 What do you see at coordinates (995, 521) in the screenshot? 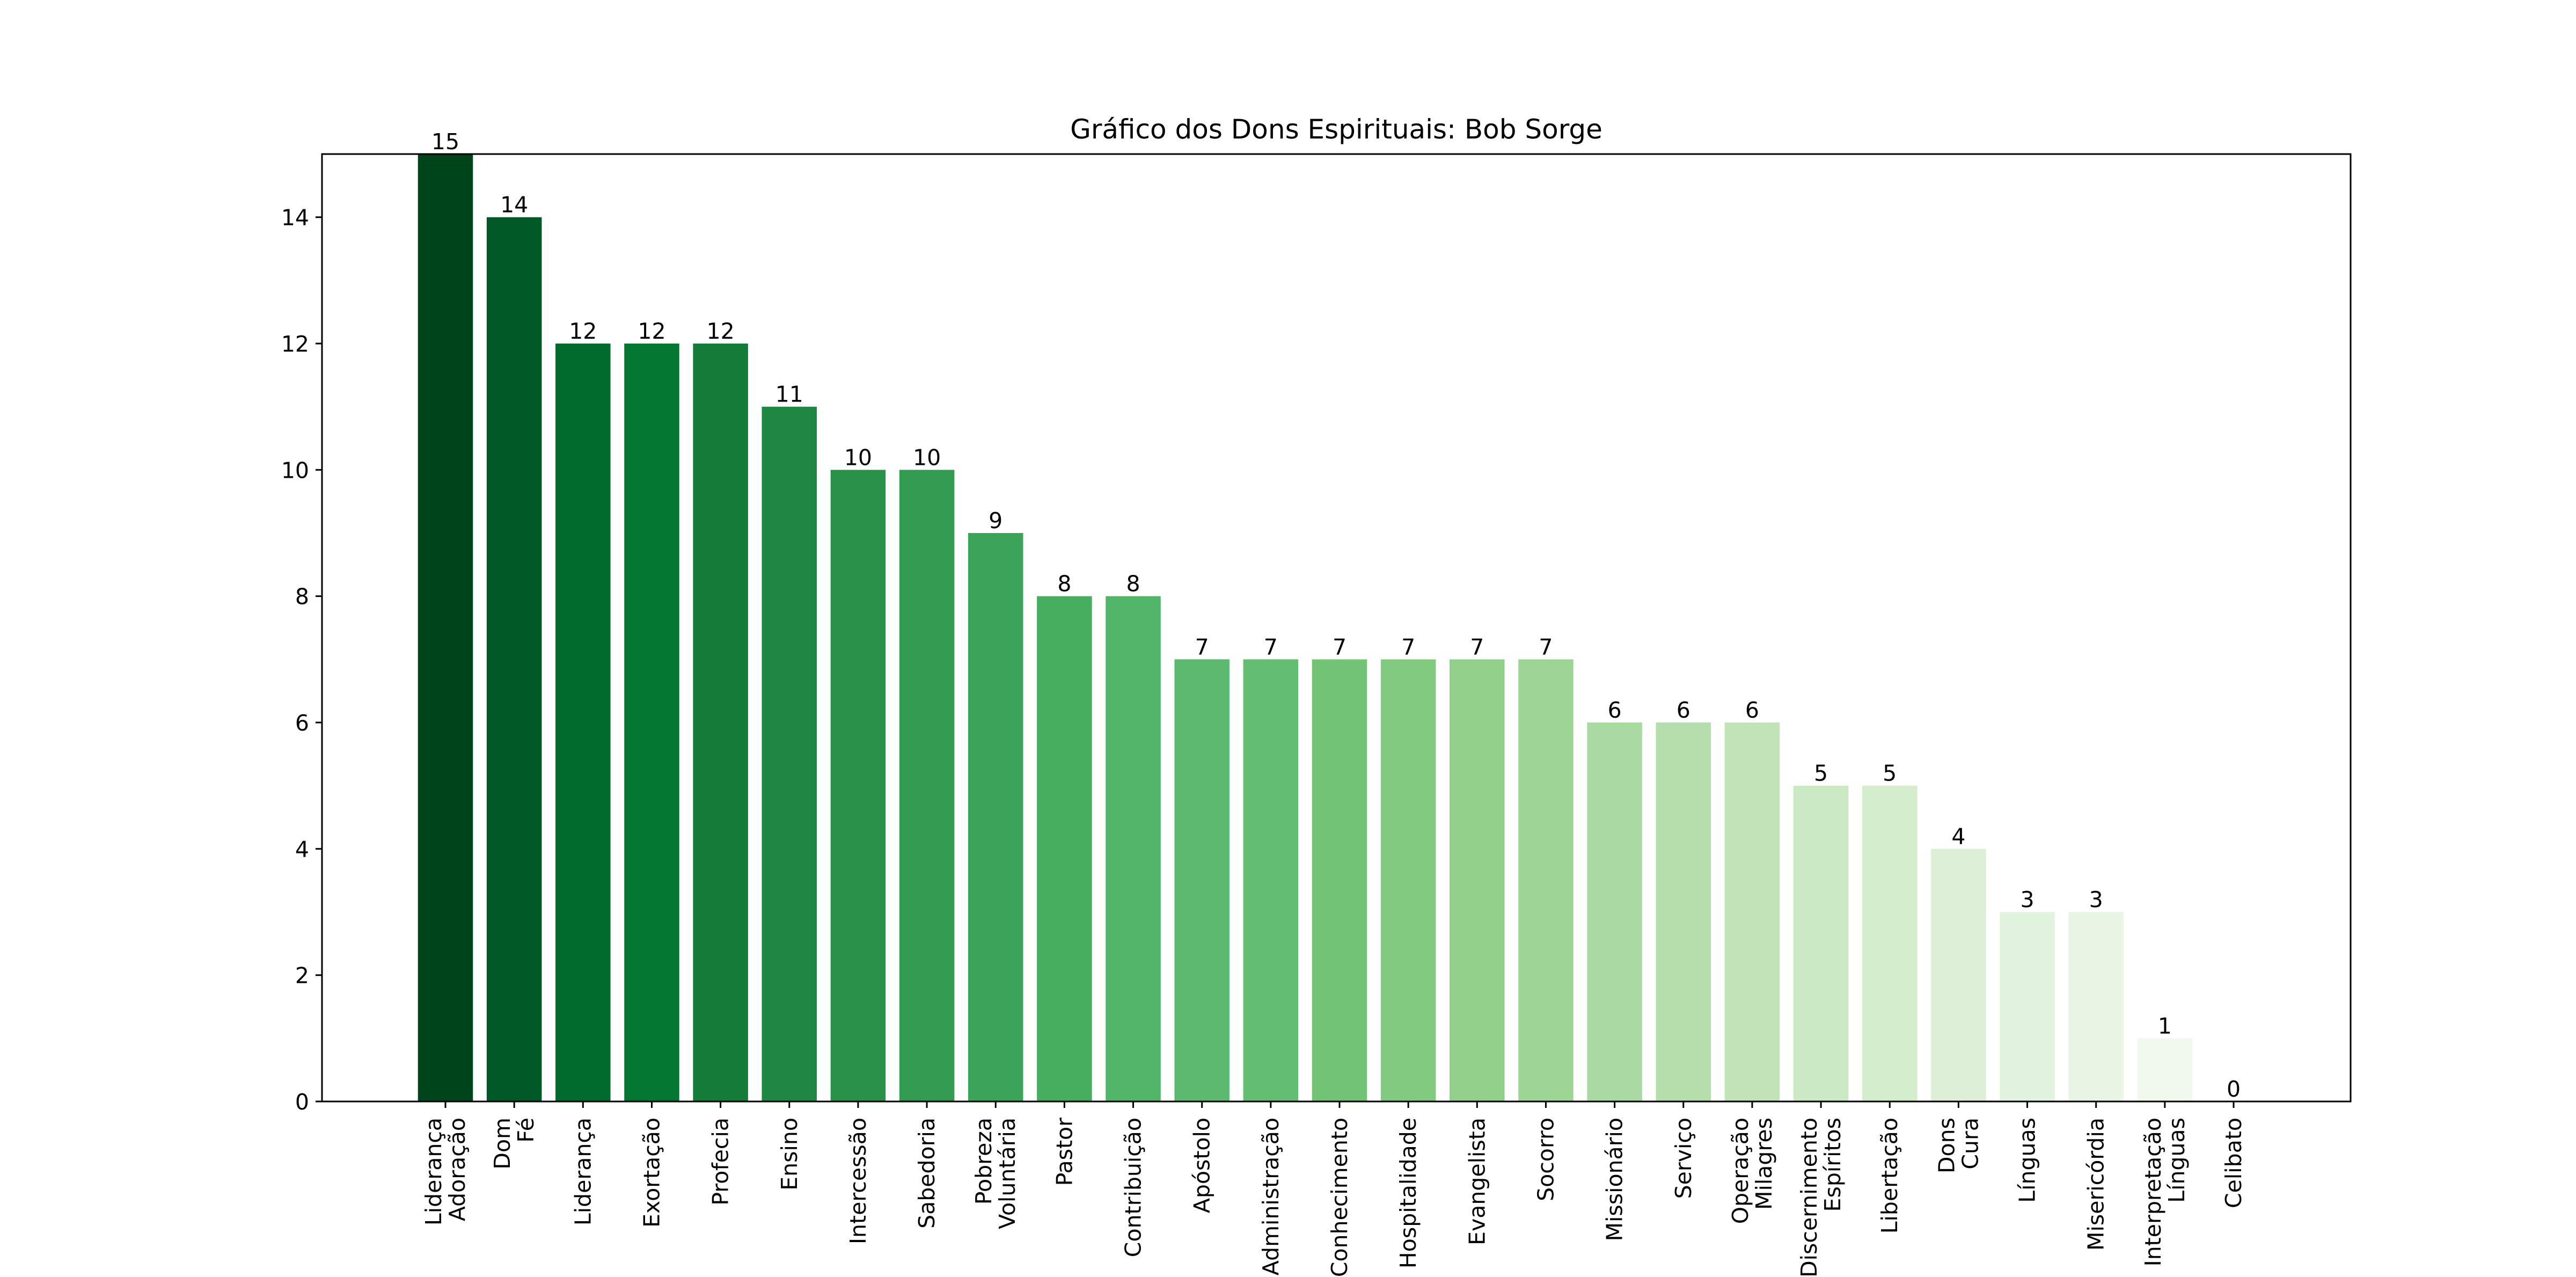
I see `bar-value-label: 9` at bounding box center [995, 521].